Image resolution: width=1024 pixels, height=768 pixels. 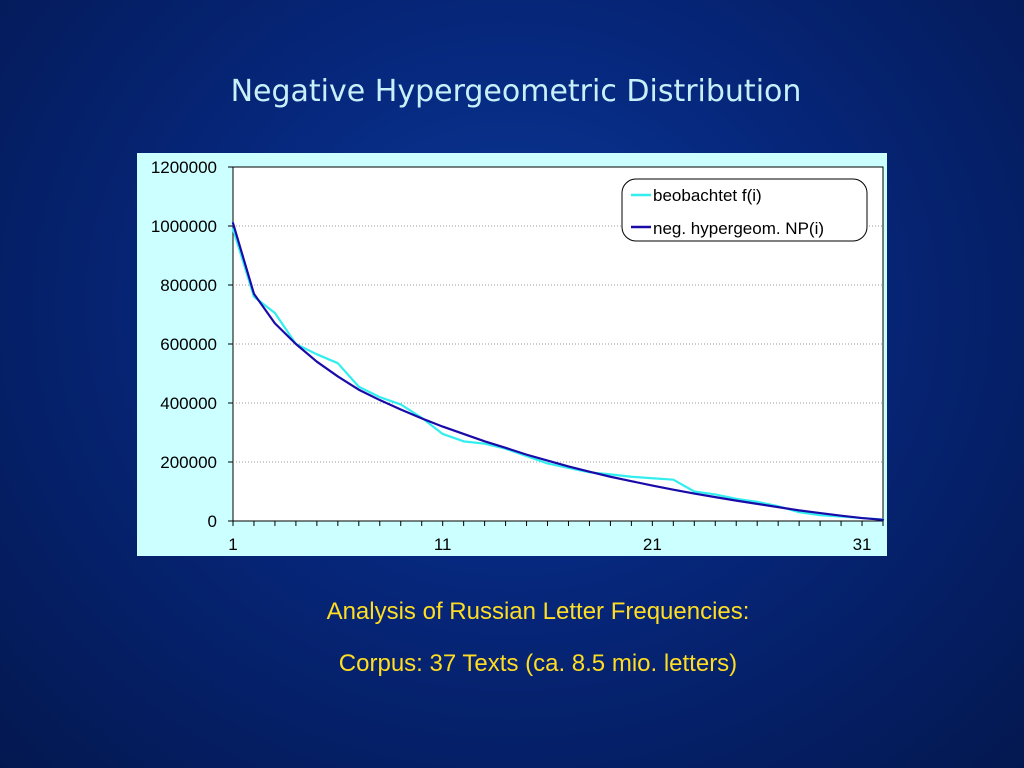 I want to click on x-tick-label: 31, so click(x=862, y=544).